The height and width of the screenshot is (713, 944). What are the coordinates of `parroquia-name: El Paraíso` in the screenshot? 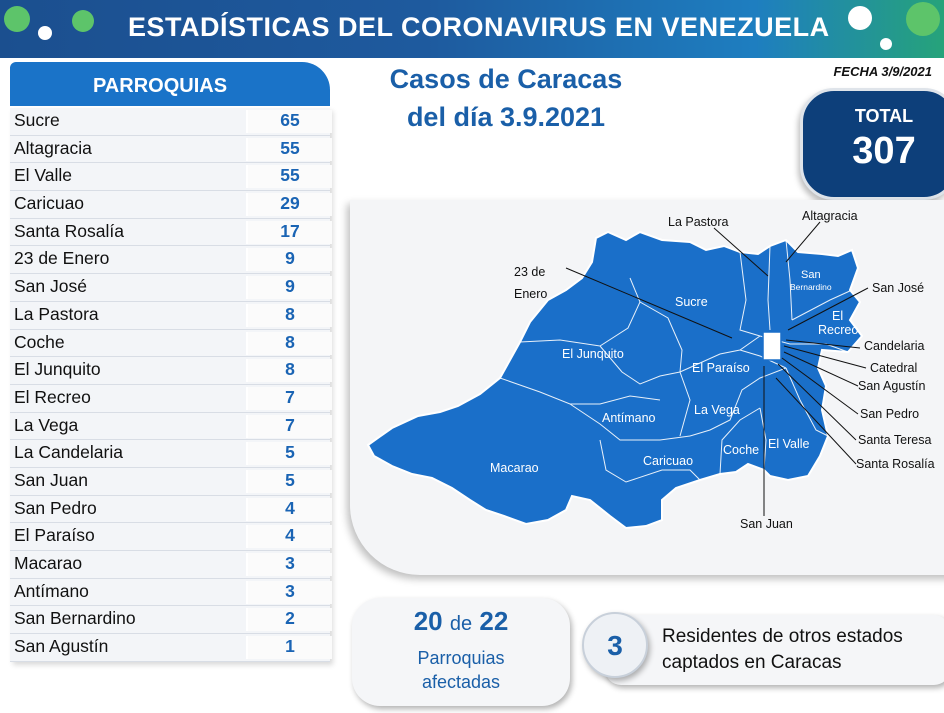 It's located at (54, 535).